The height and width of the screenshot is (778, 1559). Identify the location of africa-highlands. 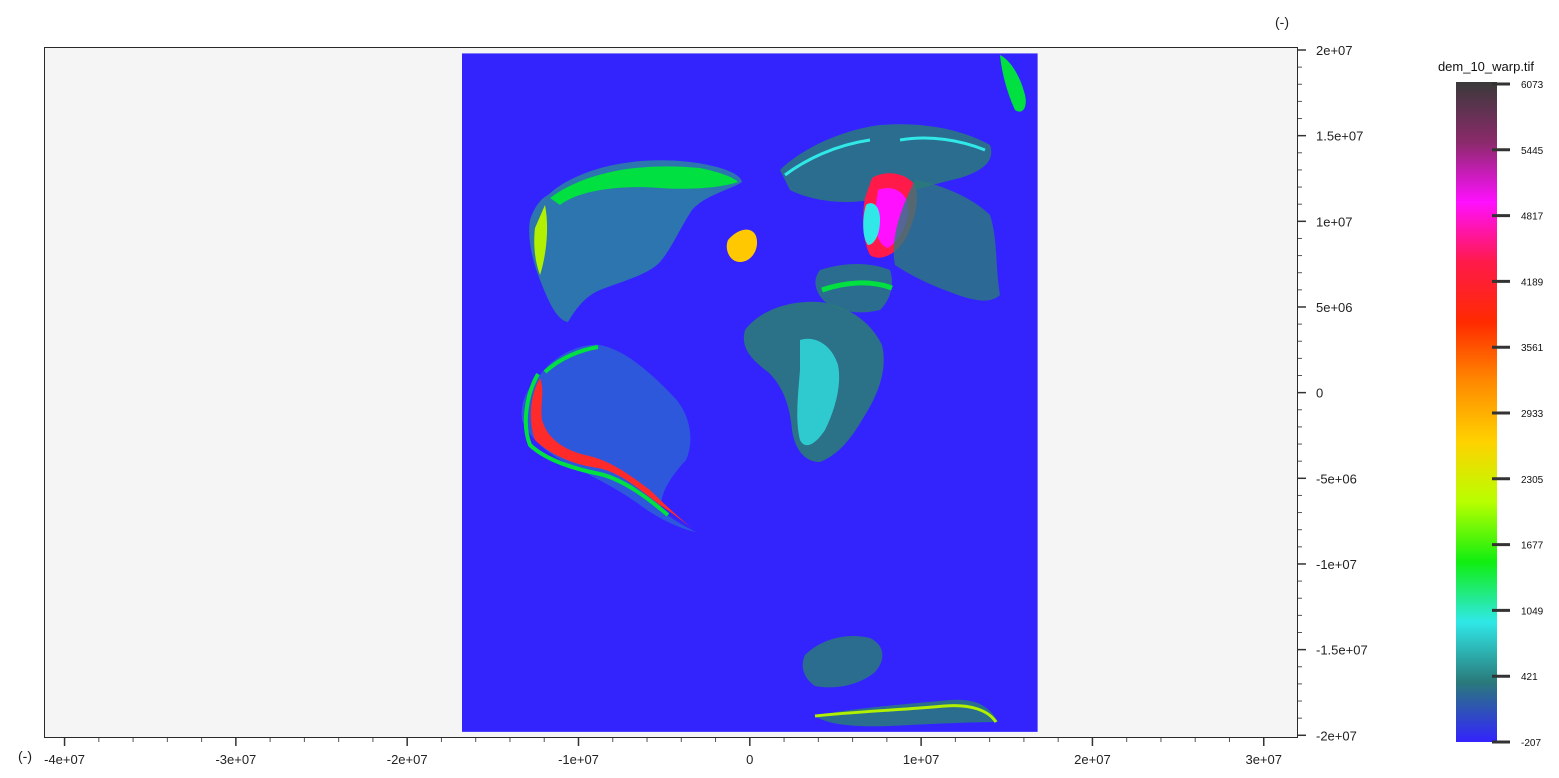
(818, 392).